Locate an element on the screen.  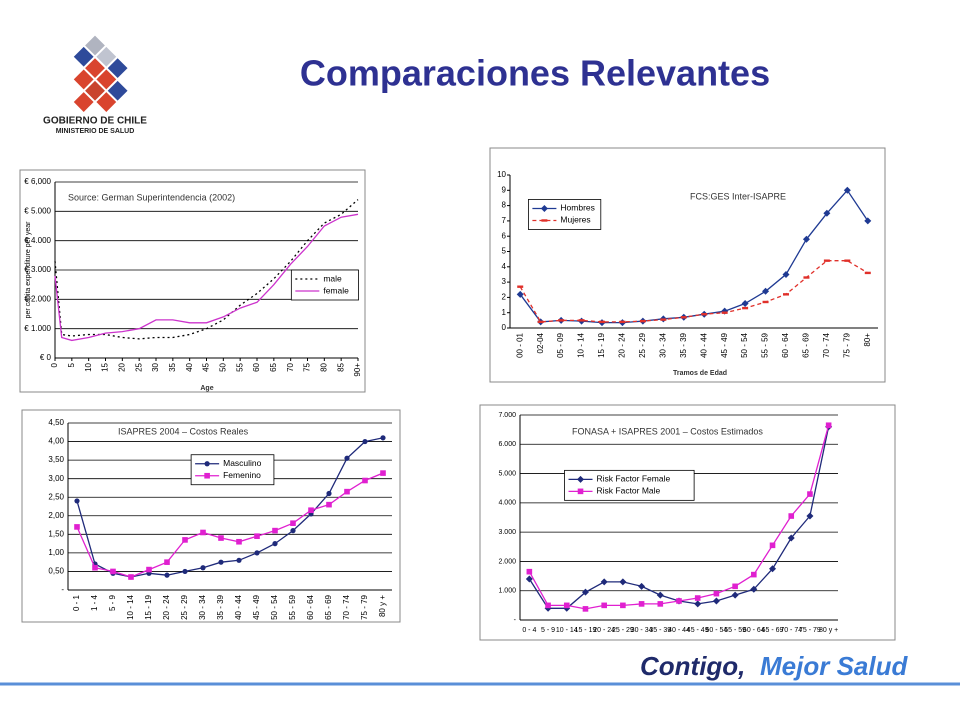
x-tick-label: 30 - 34 is located at coordinates (202, 606).